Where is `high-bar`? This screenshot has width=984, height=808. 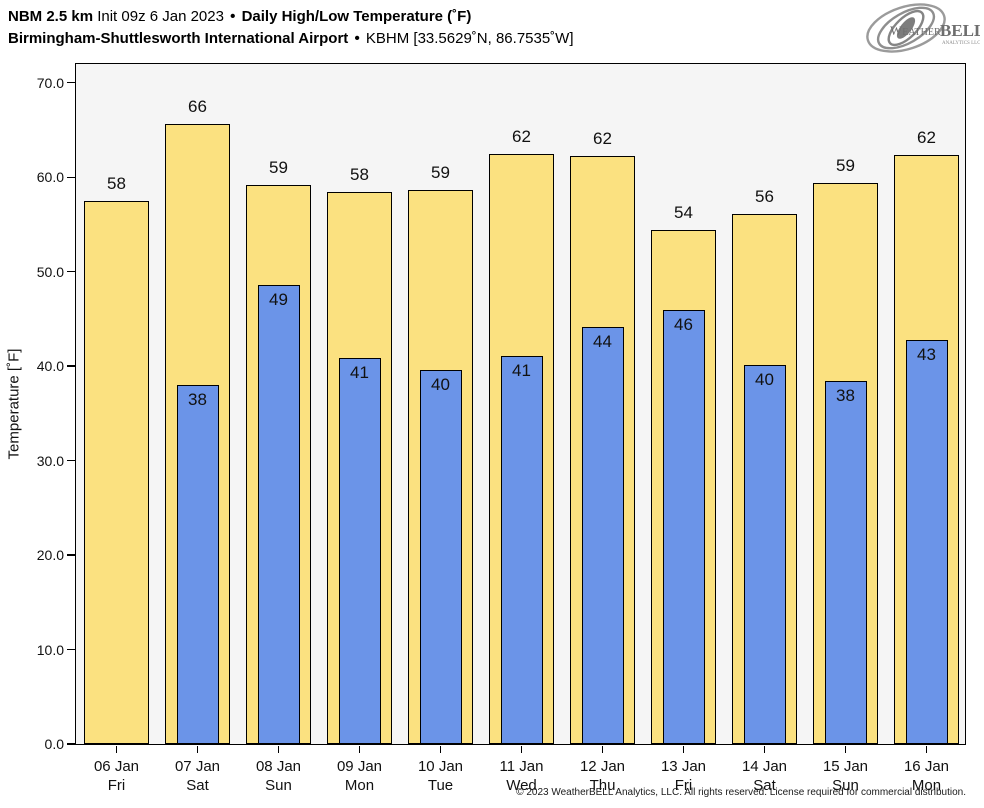
high-bar is located at coordinates (116, 472).